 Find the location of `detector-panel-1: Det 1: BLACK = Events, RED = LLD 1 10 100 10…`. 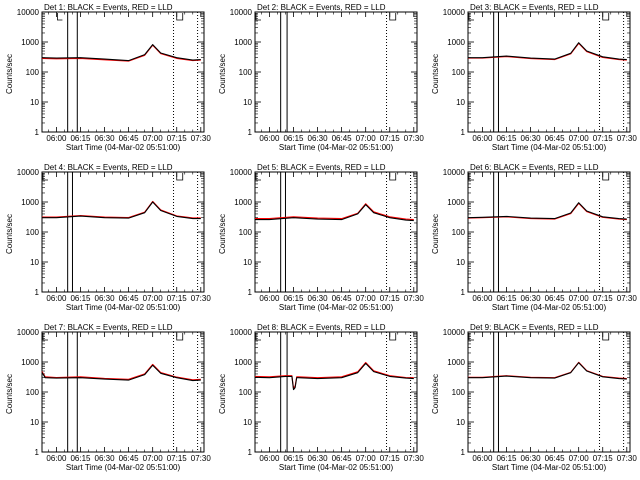

detector-panel-1: Det 1: BLACK = Events, RED = LLD 1 10 100 10… is located at coordinates (108, 77).